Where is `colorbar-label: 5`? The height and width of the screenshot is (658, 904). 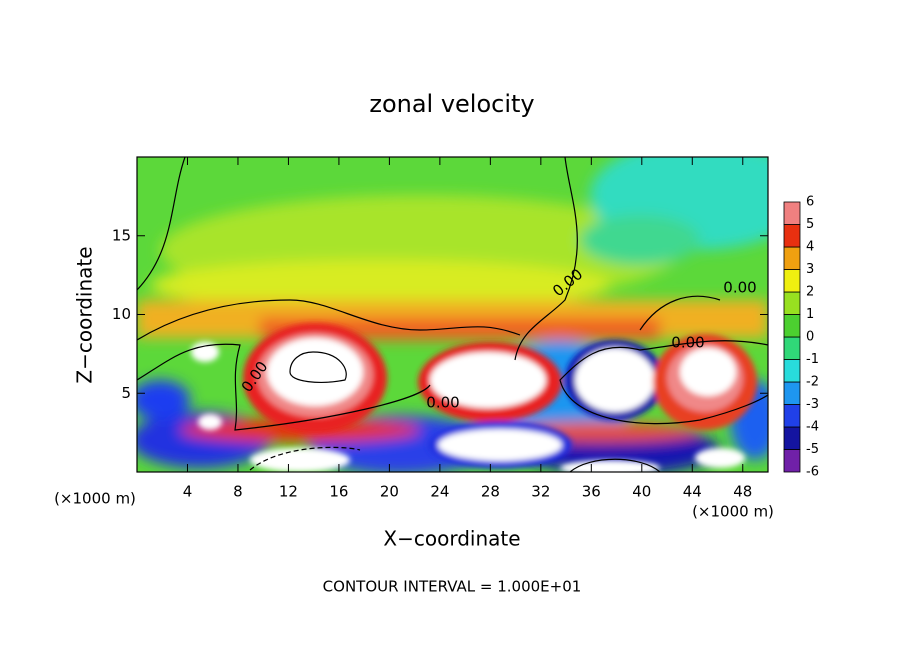 colorbar-label: 5 is located at coordinates (810, 224).